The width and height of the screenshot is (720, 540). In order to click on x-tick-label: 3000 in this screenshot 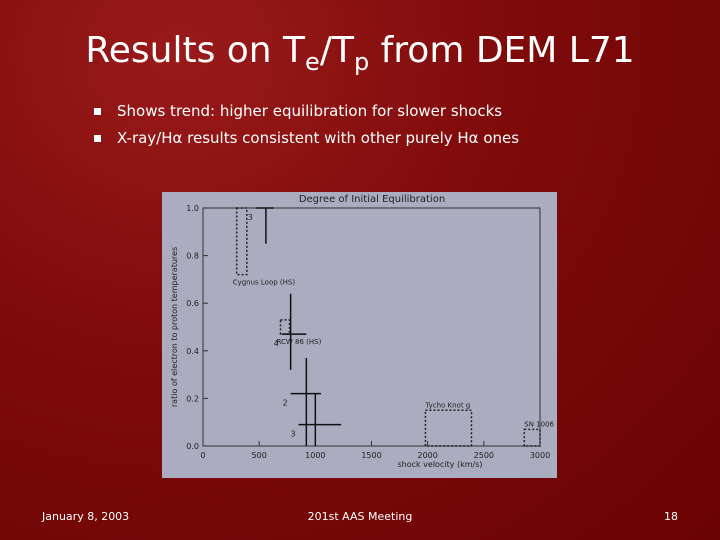, I will do `click(540, 455)`.